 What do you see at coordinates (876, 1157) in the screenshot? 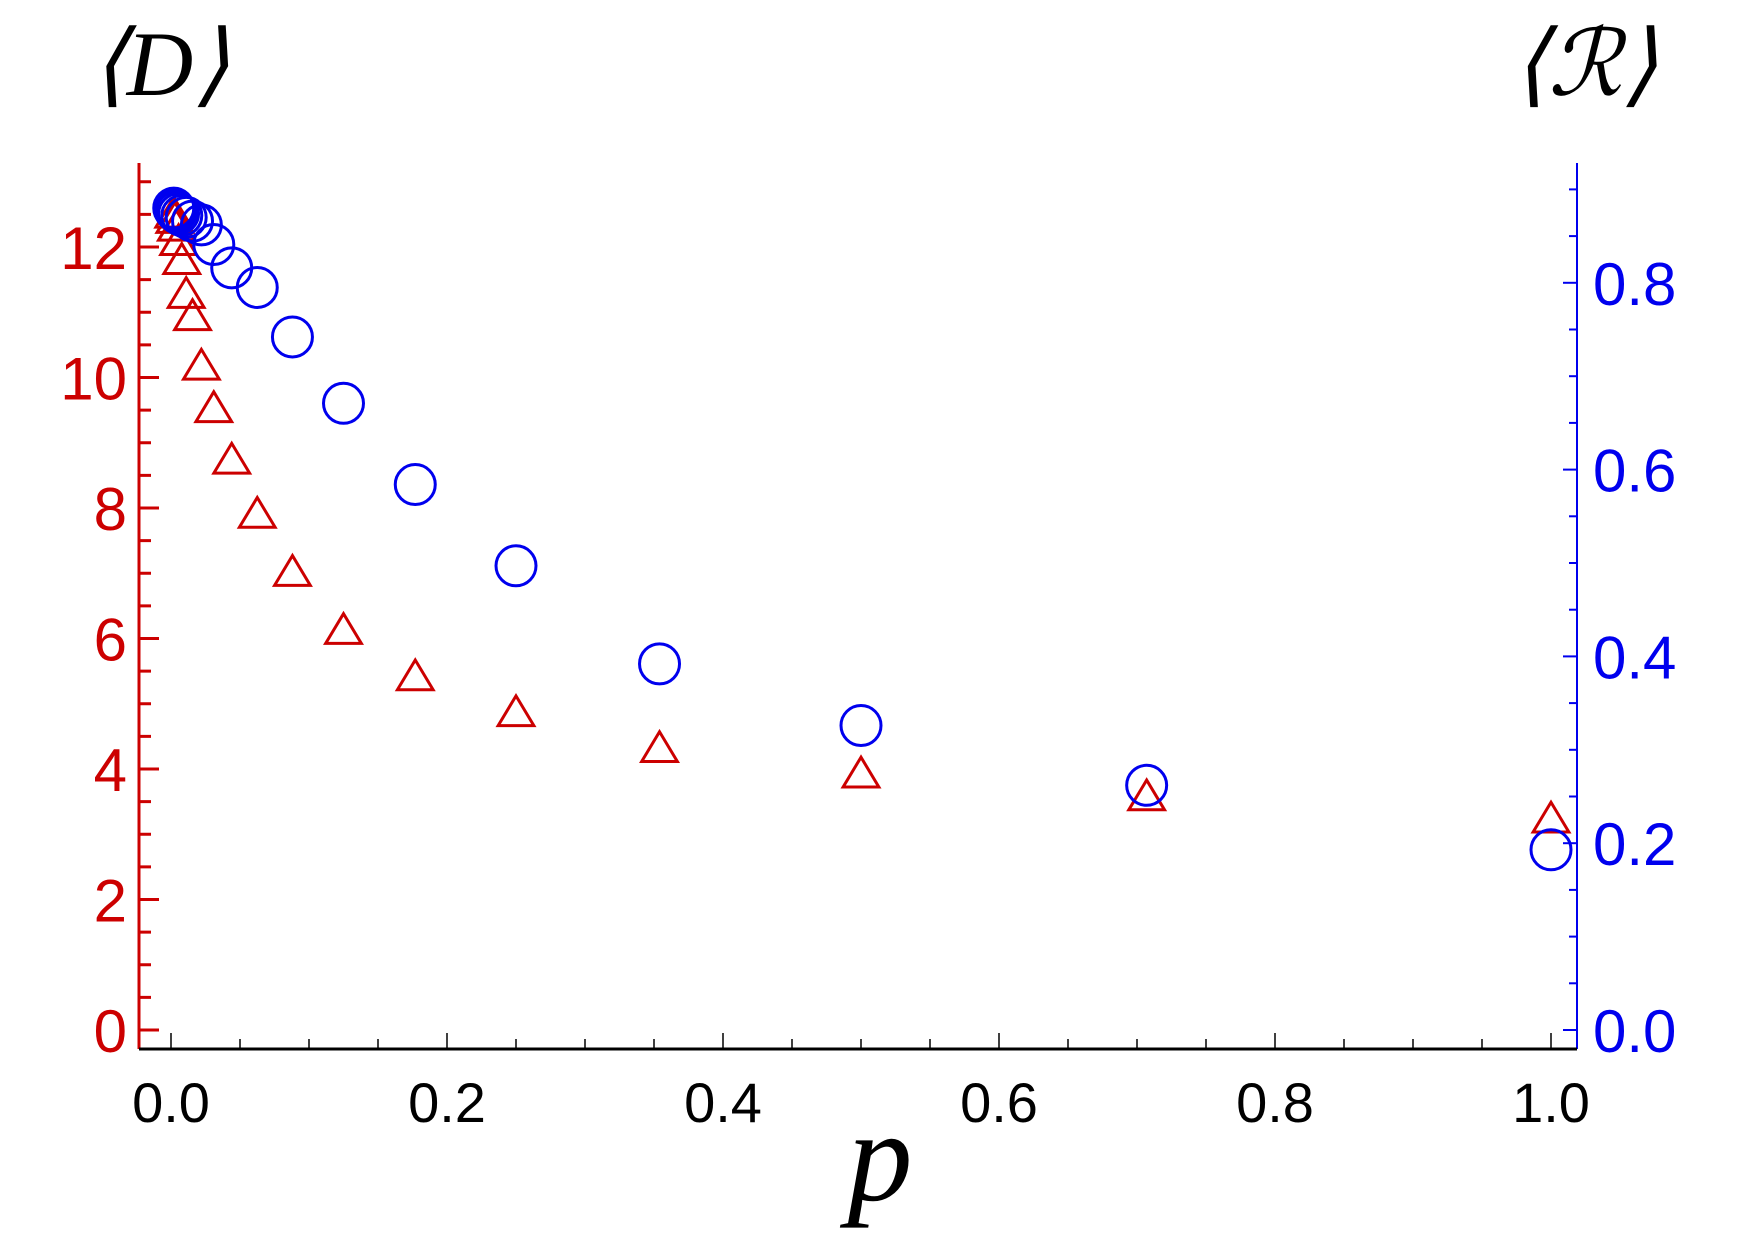
I see `x-axis-label: p` at bounding box center [876, 1157].